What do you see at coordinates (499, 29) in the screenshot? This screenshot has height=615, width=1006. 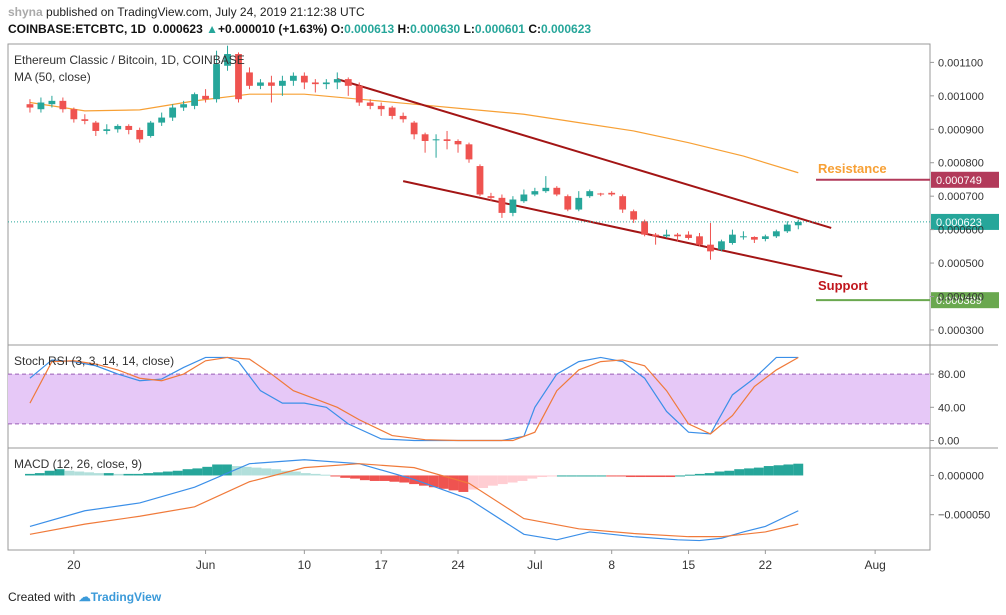 I see `low-value: 0.000601` at bounding box center [499, 29].